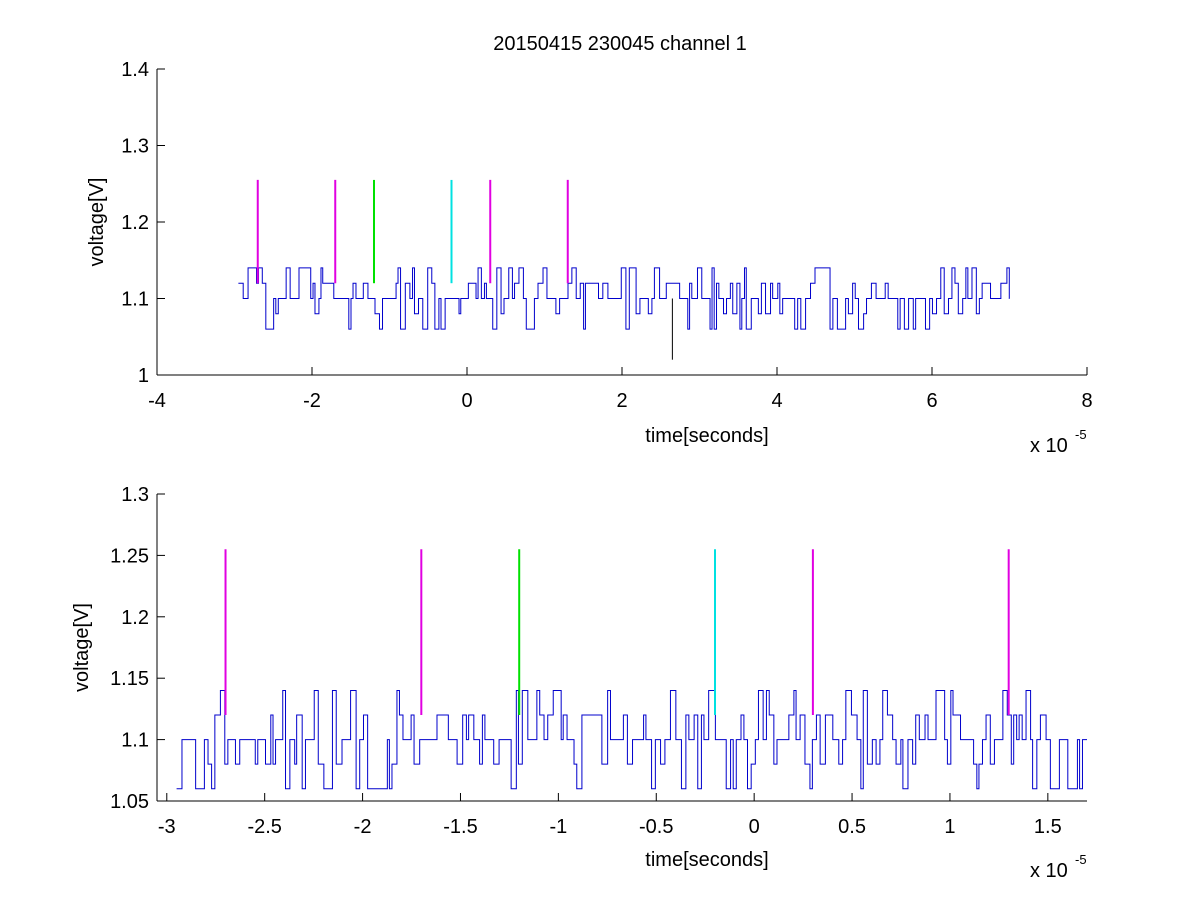 The height and width of the screenshot is (901, 1200). Describe the element at coordinates (129, 802) in the screenshot. I see `y-tick-label: 1.05` at that location.